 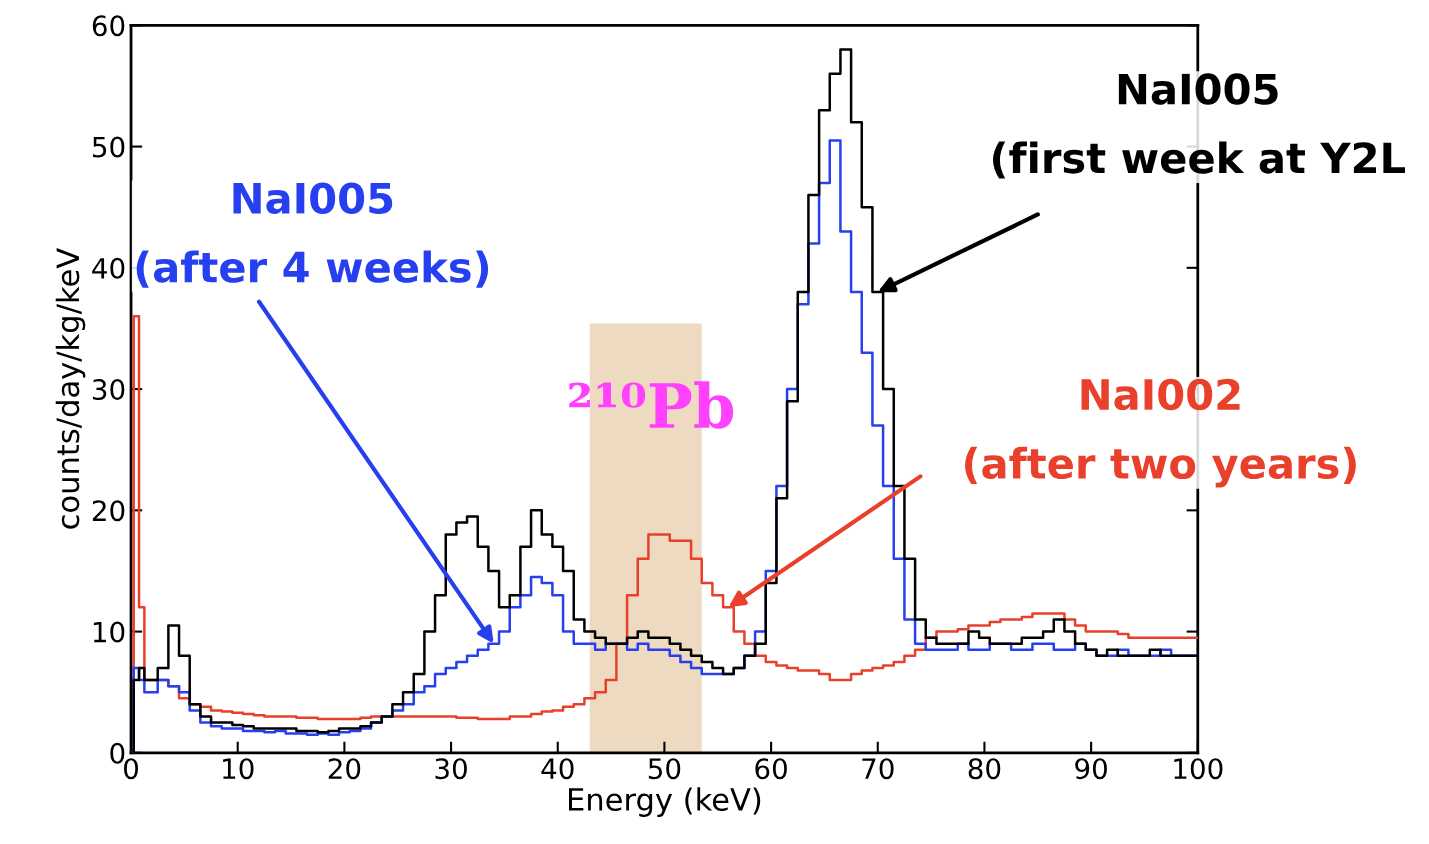 What do you see at coordinates (70, 388) in the screenshot?
I see `y-axis-title: counts/day/kg/keV` at bounding box center [70, 388].